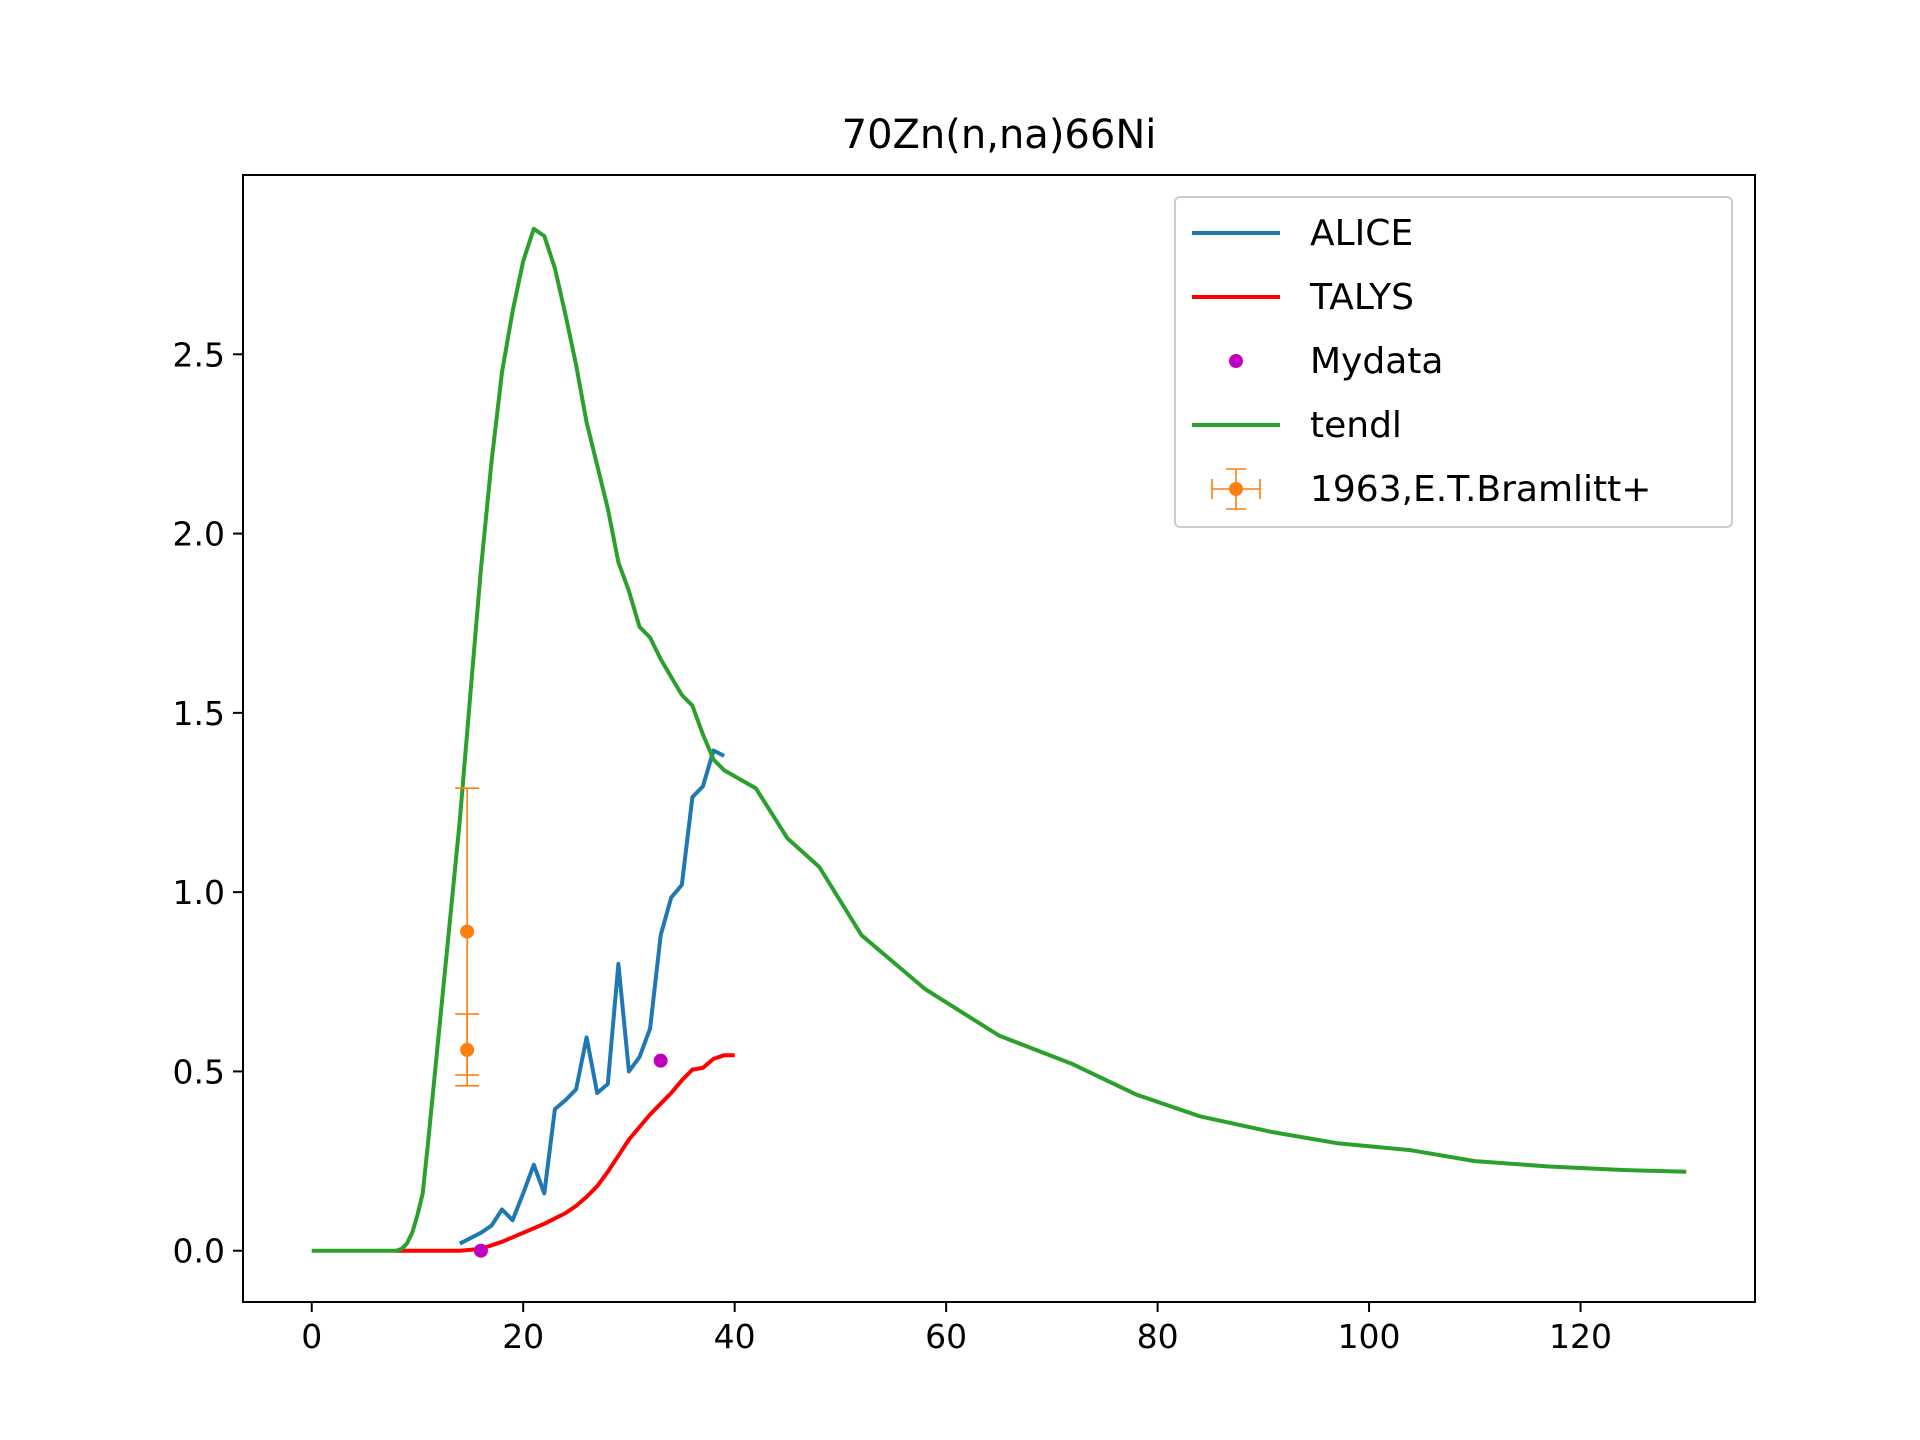 The image size is (1920, 1440). Describe the element at coordinates (1369, 1336) in the screenshot. I see `x-tick-label: 100` at that location.